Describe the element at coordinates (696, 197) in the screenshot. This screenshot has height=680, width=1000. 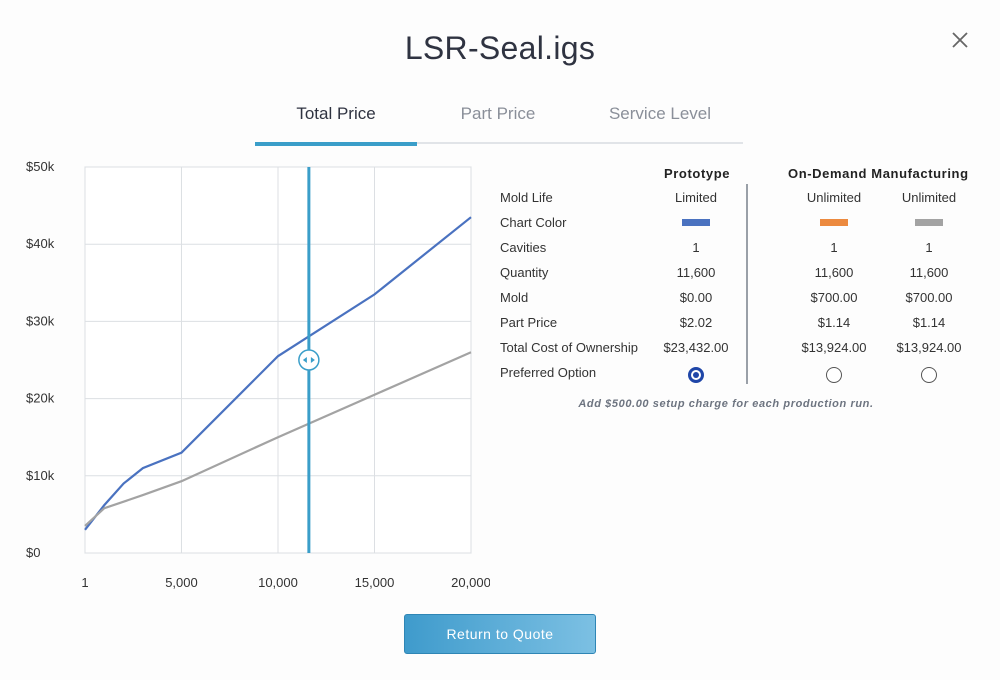
I see `table-cell: Limited` at that location.